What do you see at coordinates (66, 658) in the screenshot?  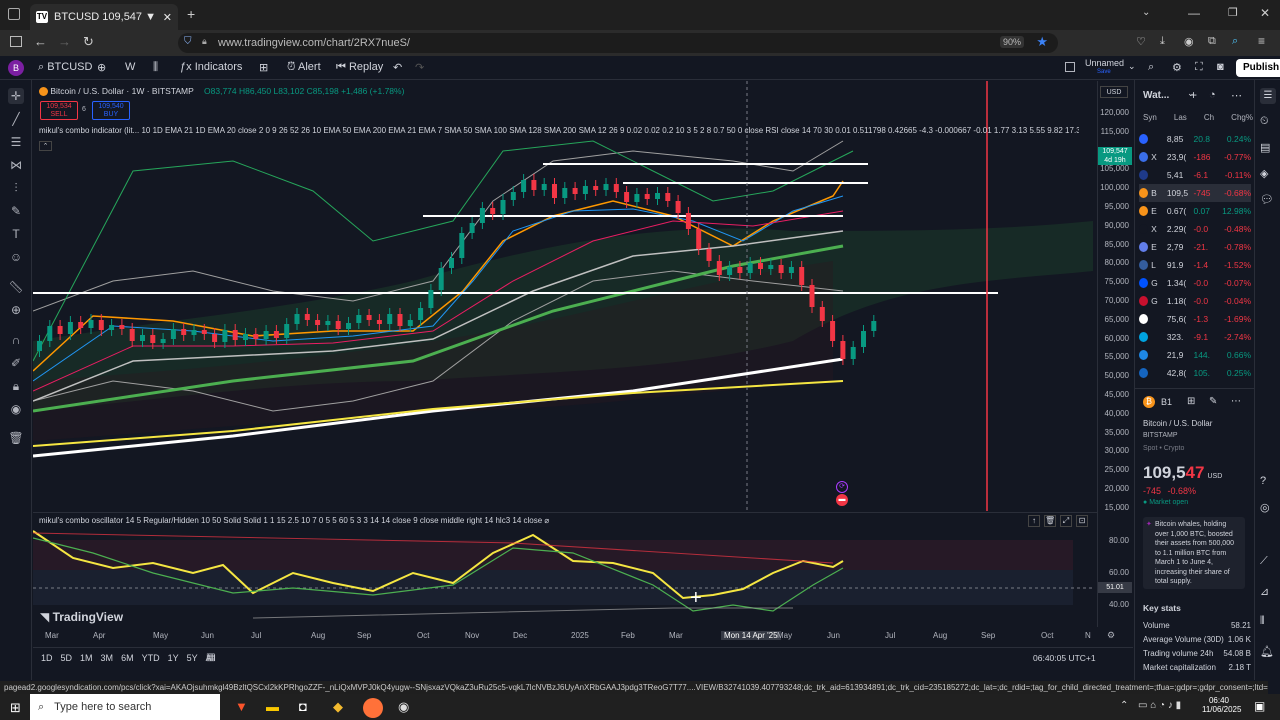 I see `range-button-5d: 5D` at bounding box center [66, 658].